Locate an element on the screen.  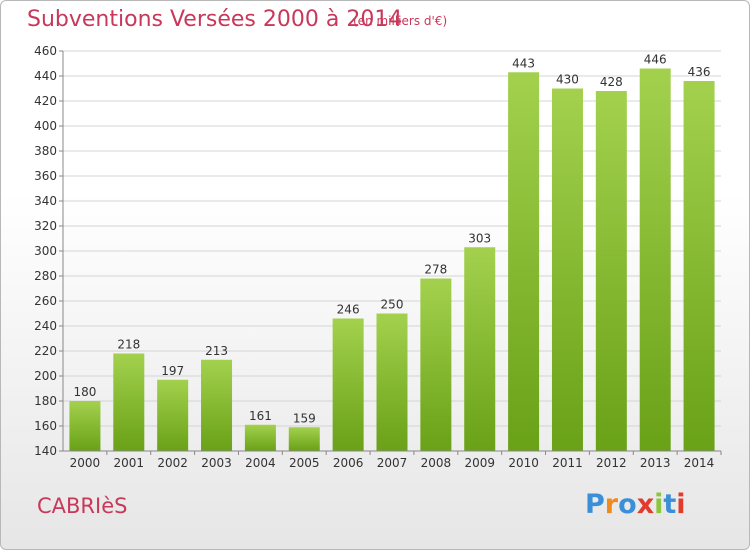
x-tick-label: 2014 is located at coordinates (699, 463).